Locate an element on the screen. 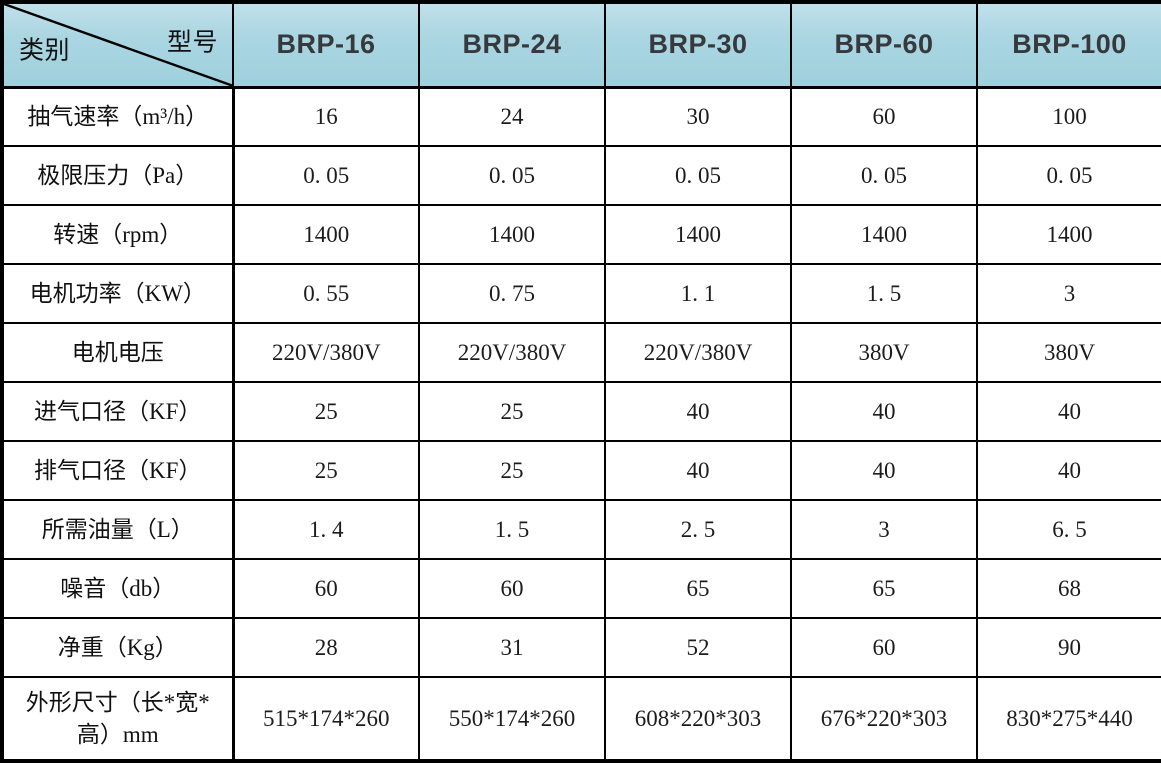 This screenshot has height=763, width=1161. column-header-brp16: BRP-16 is located at coordinates (326, 45).